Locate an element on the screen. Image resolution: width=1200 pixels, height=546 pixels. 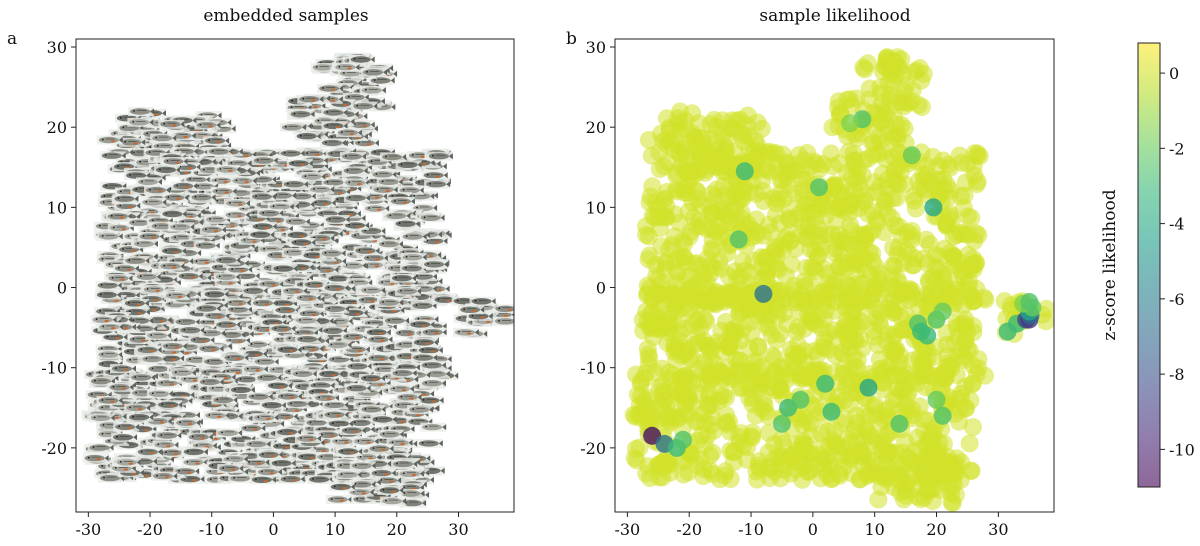
panel-b-xtick-label: -20 is located at coordinates (689, 529).